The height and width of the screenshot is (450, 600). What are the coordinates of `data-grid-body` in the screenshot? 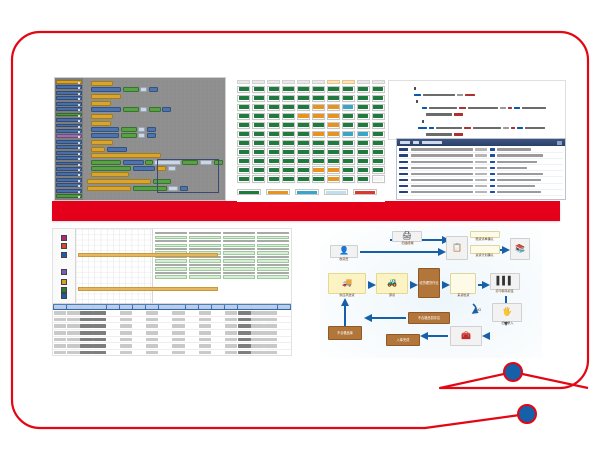 It's located at (172, 332).